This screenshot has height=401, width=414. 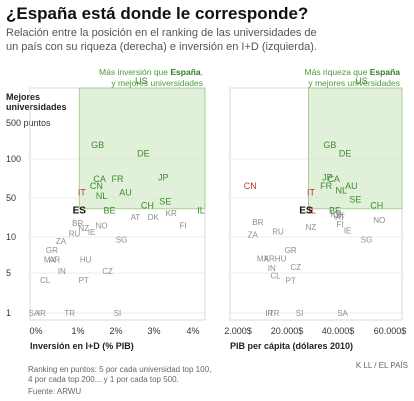 I want to click on x-tick-label: 60.000$, so click(x=390, y=331).